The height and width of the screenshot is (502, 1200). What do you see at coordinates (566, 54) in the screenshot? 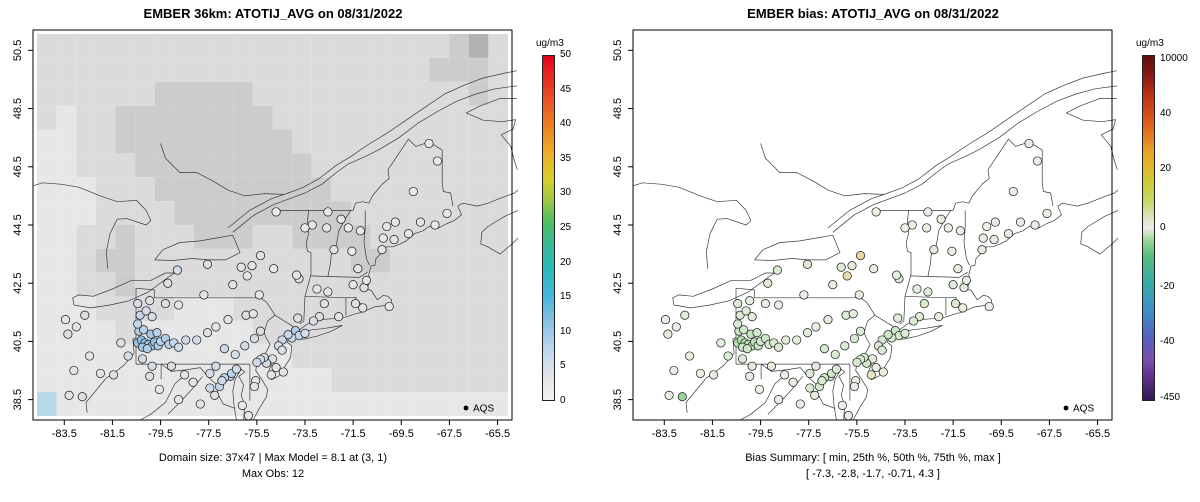
I see `colorbar-tick-label: 50` at bounding box center [566, 54].